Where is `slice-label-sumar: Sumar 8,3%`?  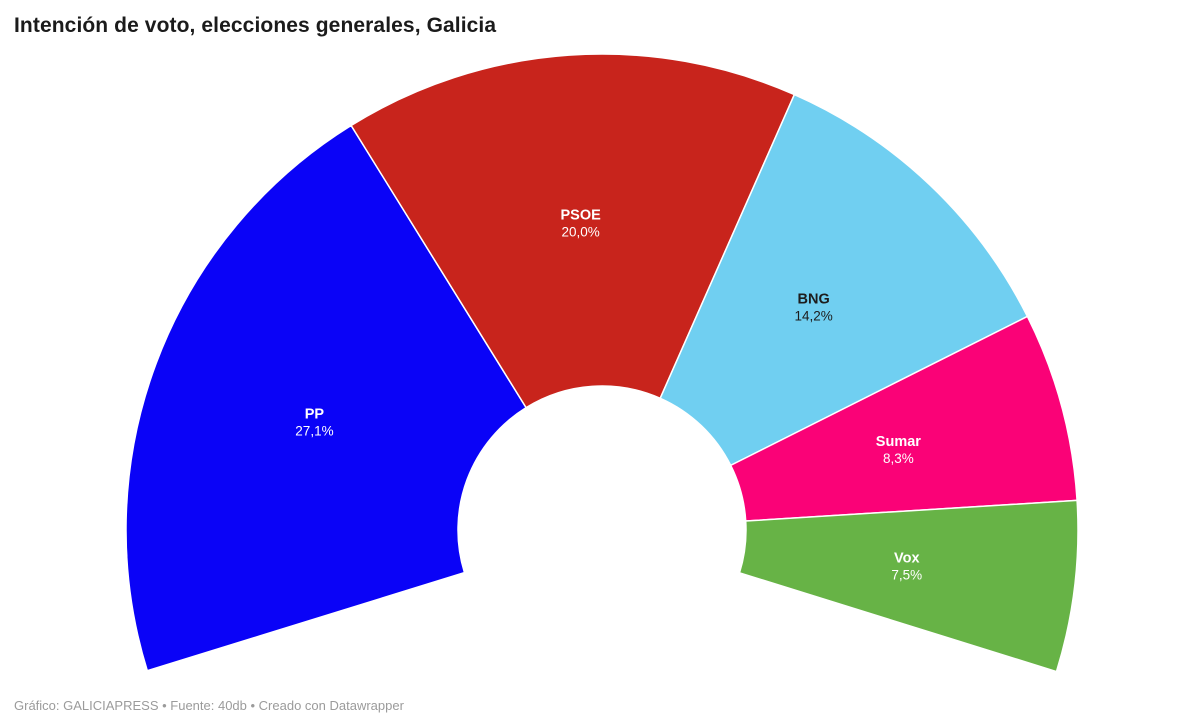
slice-label-sumar: Sumar 8,3% is located at coordinates (898, 450).